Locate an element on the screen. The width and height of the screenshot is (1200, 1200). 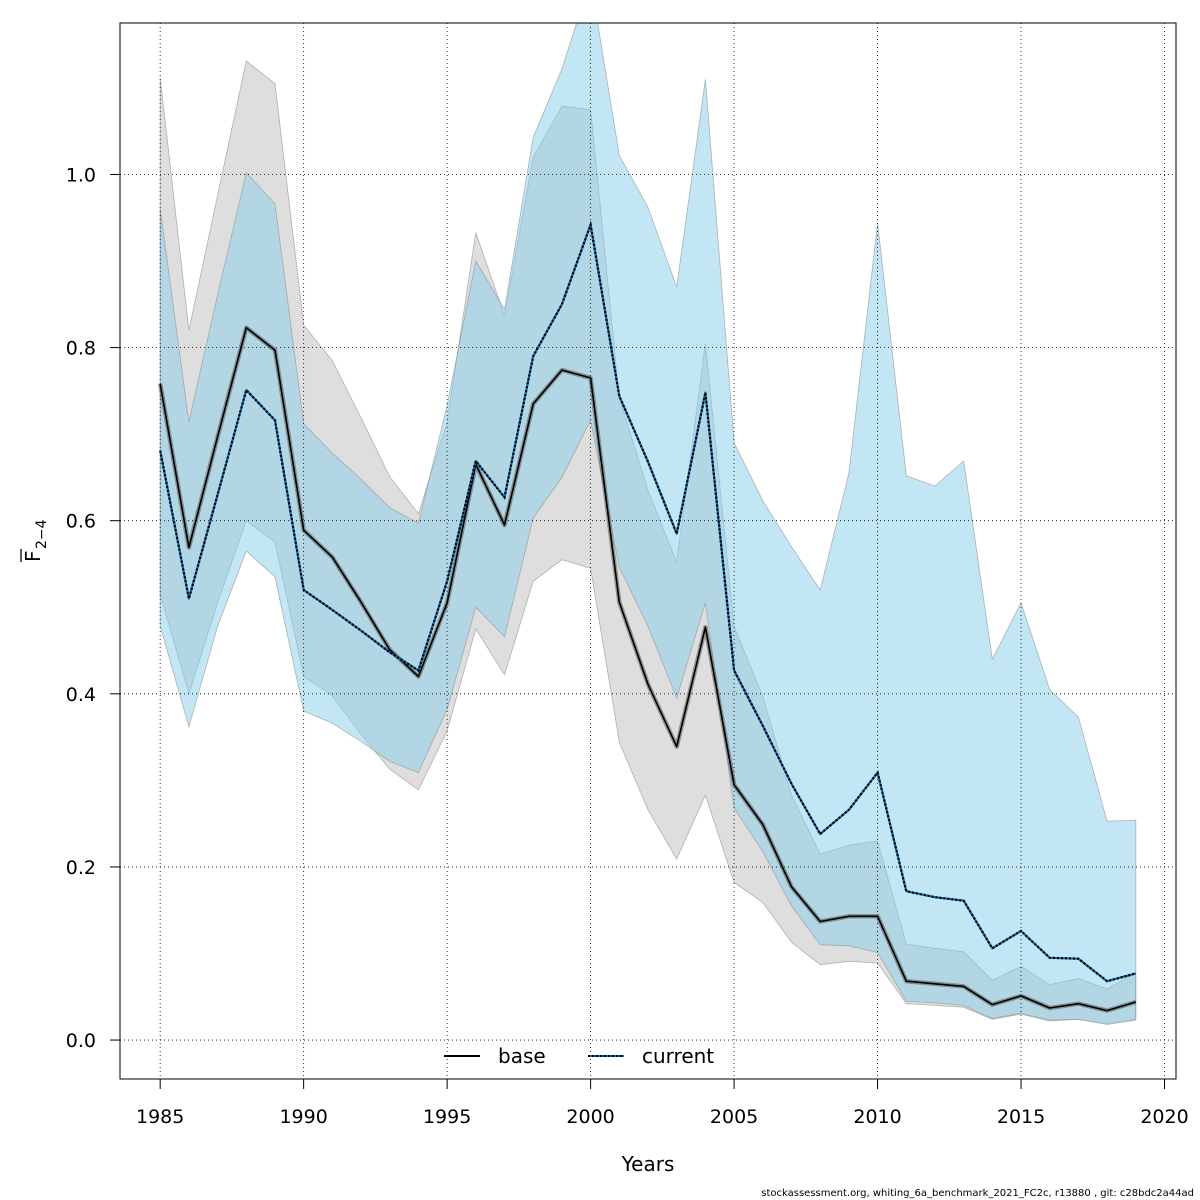
x-tick-label: 2010 is located at coordinates (877, 1117).